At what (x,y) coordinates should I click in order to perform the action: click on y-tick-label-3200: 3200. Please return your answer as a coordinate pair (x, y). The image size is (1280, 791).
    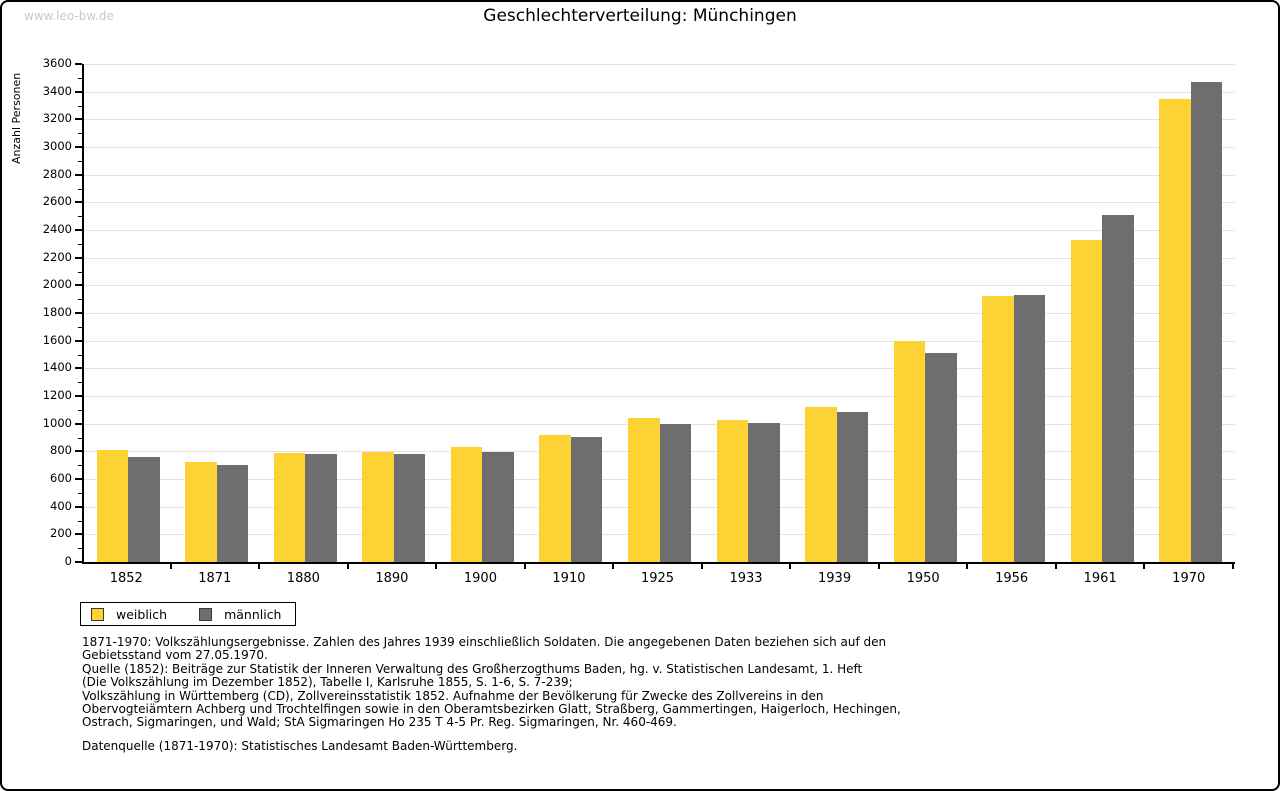
    Looking at the image, I should click on (57, 118).